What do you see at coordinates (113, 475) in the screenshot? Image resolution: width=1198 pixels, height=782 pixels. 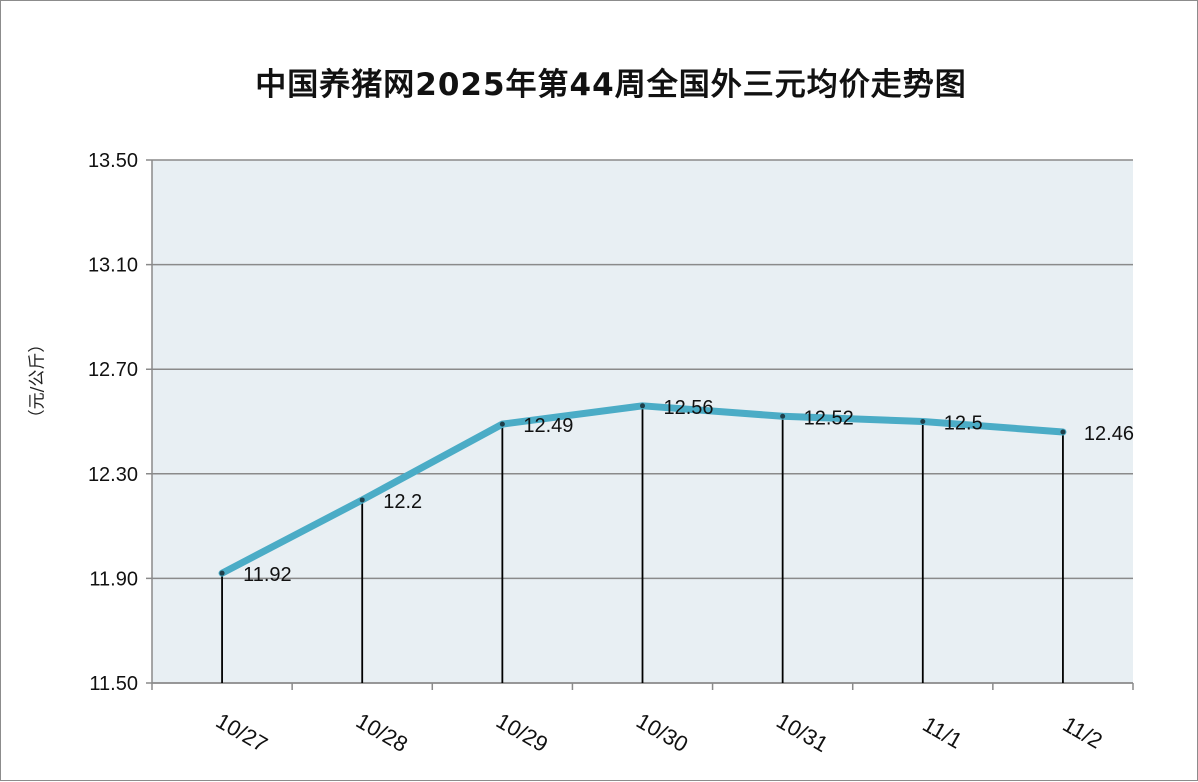 I see `y-tick-label: 12.30` at bounding box center [113, 475].